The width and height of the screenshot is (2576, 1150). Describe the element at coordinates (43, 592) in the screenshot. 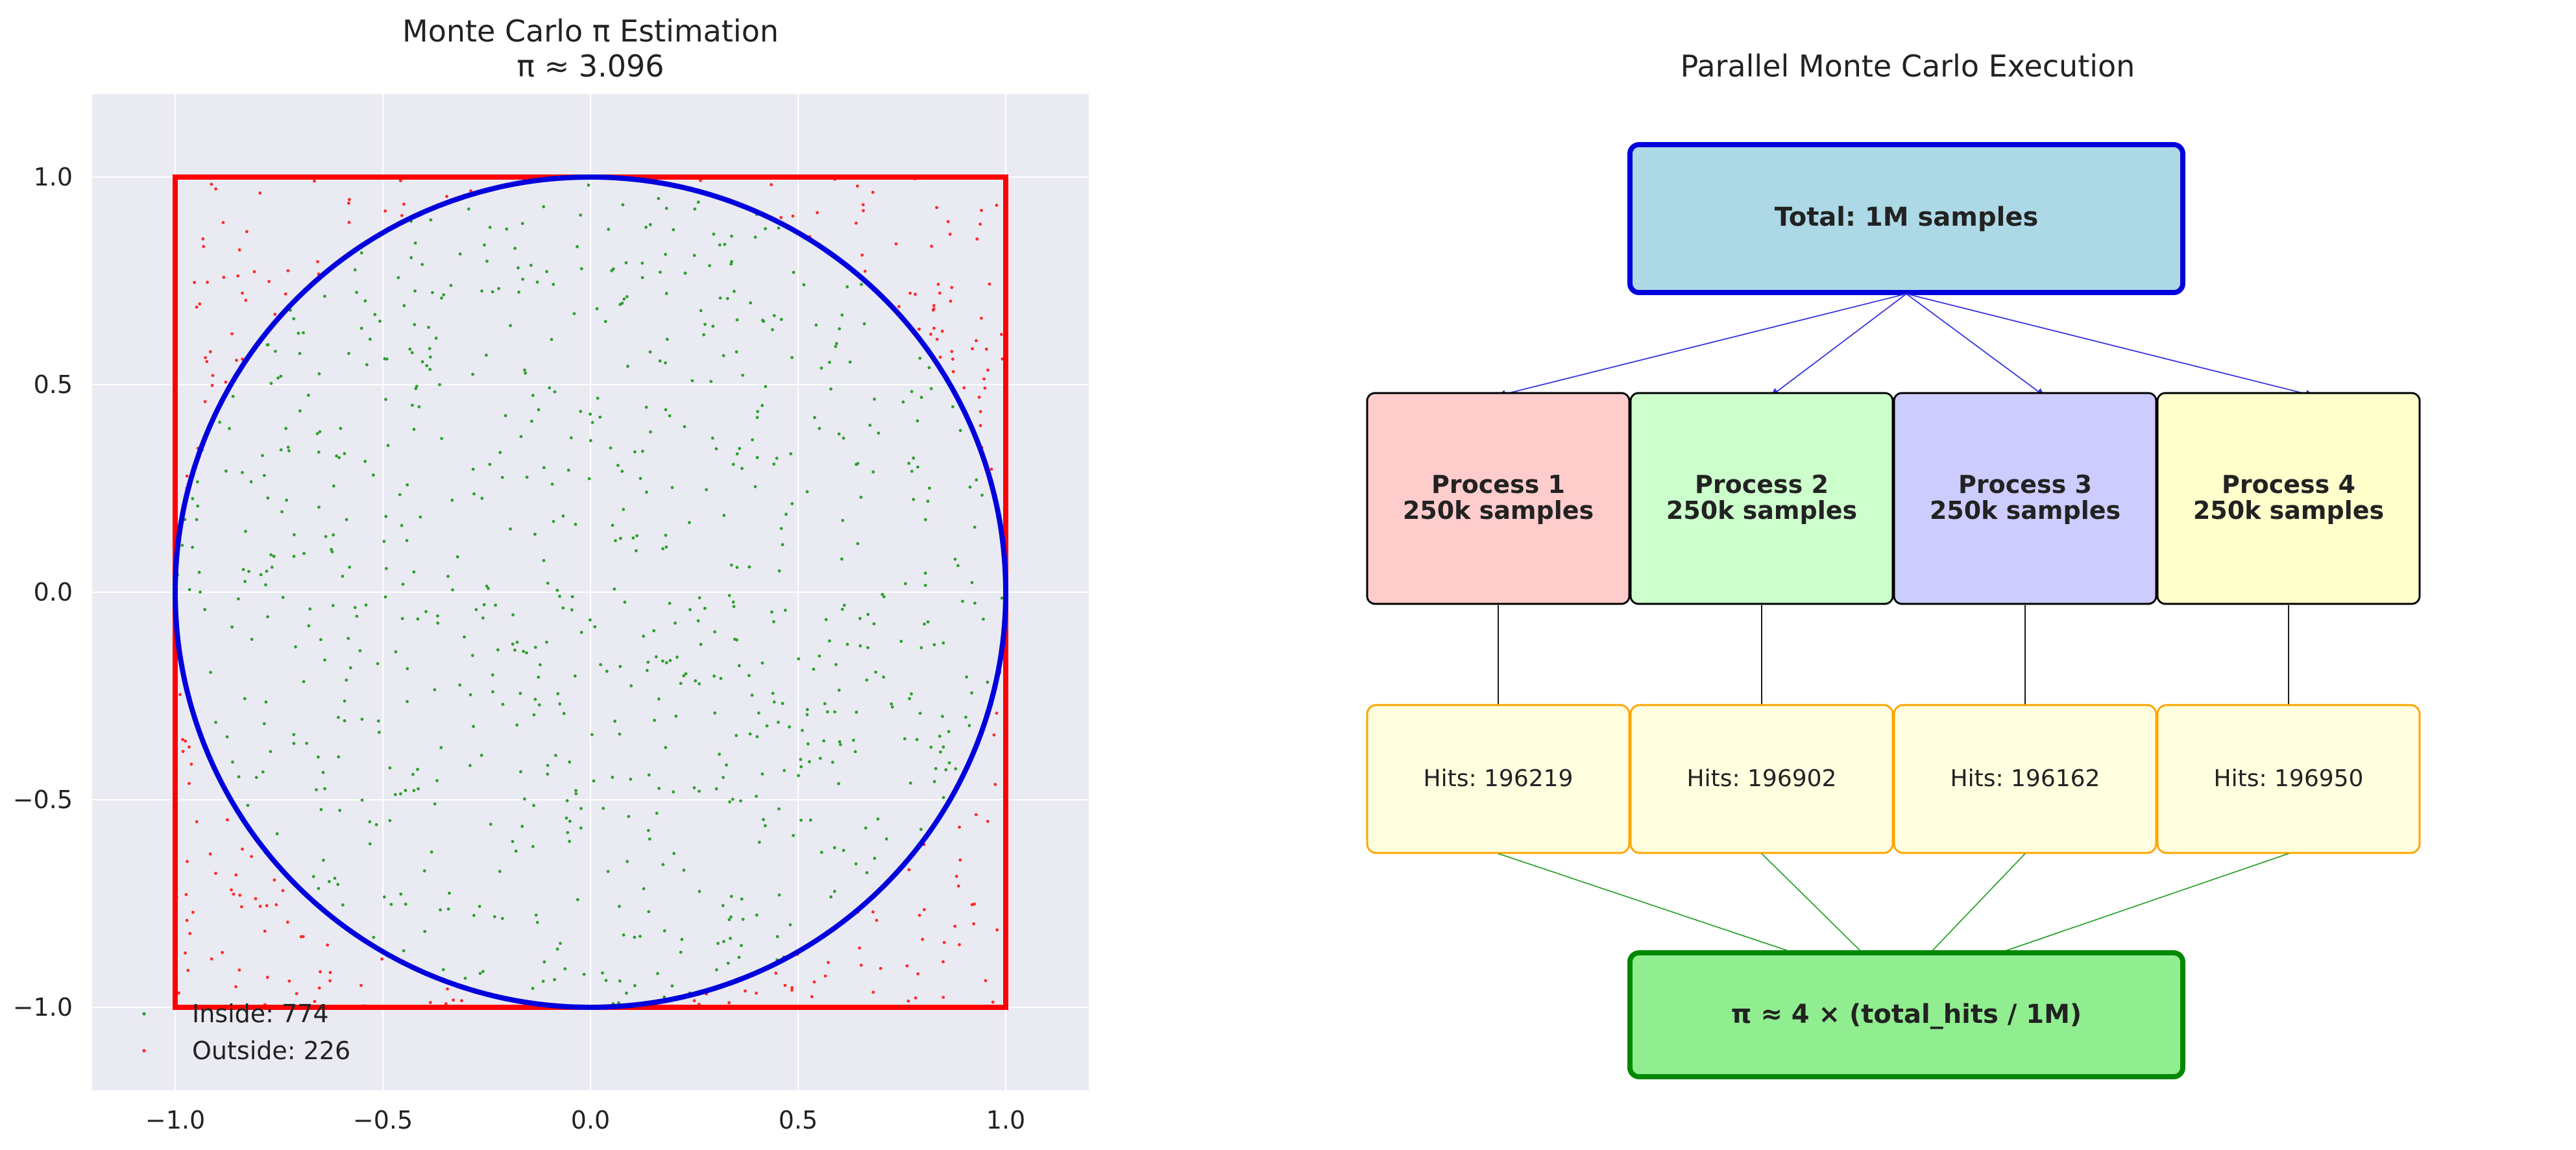

I see `y-axis-ticks: 1.0 0.5 0.0 −0.5 −1.0` at that location.